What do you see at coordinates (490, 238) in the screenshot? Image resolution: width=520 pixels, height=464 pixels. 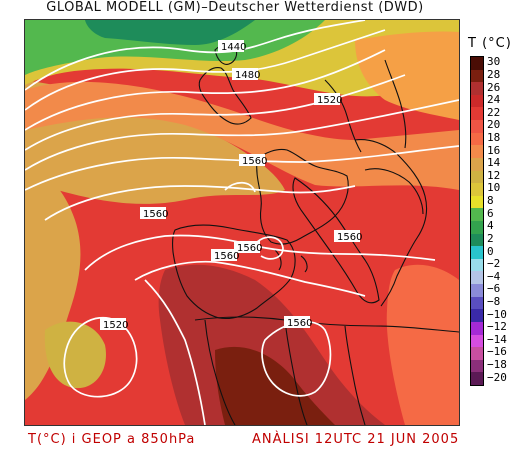 I see `colorbar-tick-label: 2` at bounding box center [490, 238].